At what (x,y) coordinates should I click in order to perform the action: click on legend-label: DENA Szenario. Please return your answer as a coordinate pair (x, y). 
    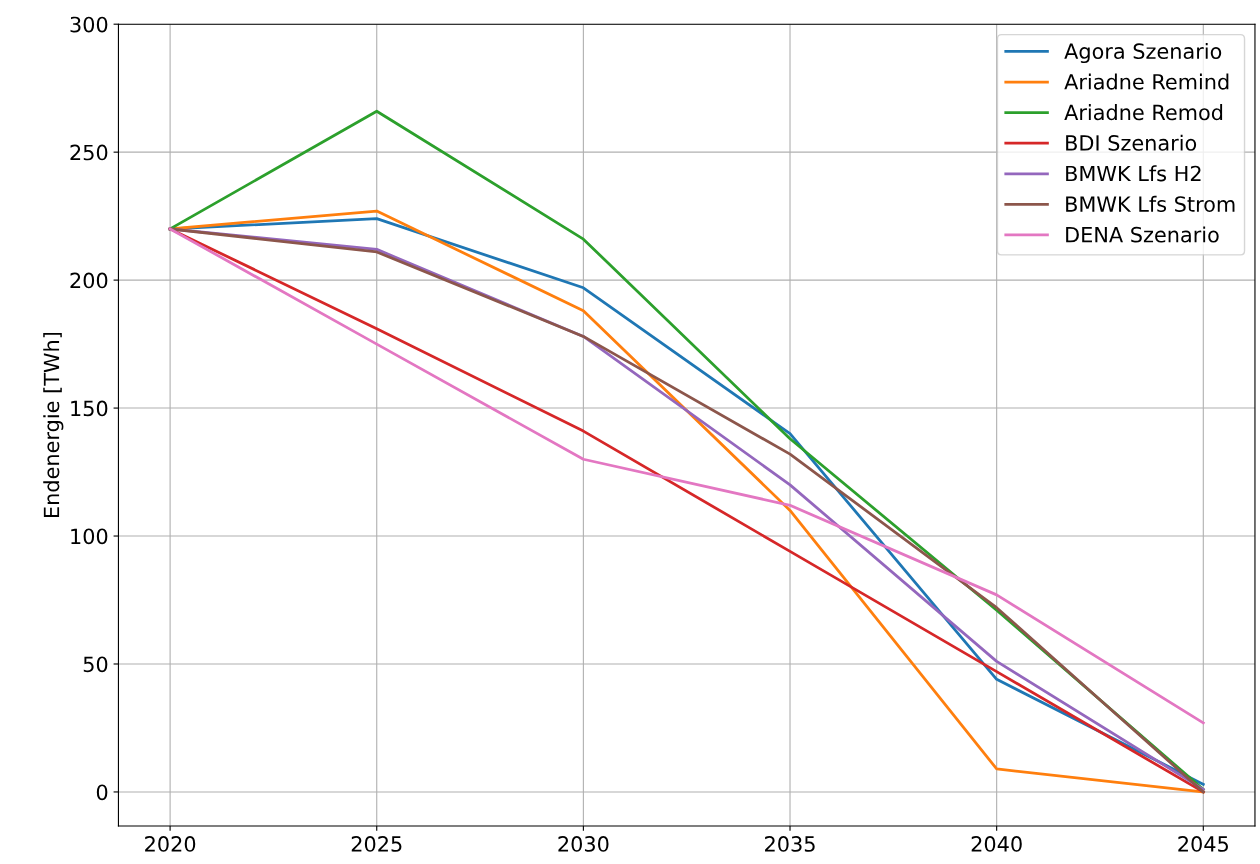
    Looking at the image, I should click on (1142, 234).